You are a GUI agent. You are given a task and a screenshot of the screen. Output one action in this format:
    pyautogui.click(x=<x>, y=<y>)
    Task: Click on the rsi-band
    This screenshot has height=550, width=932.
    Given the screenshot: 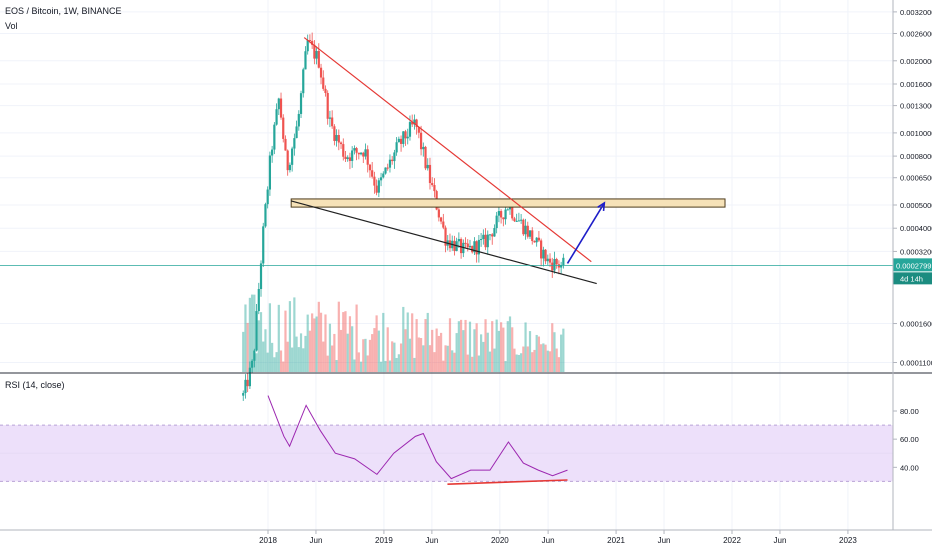 What is the action you would take?
    pyautogui.click(x=446, y=453)
    